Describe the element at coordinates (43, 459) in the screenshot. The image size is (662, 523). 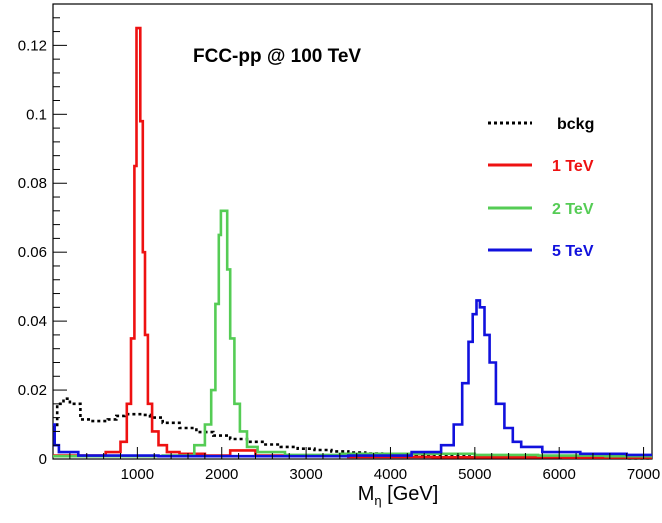
I see `y-tick-label: 0` at that location.